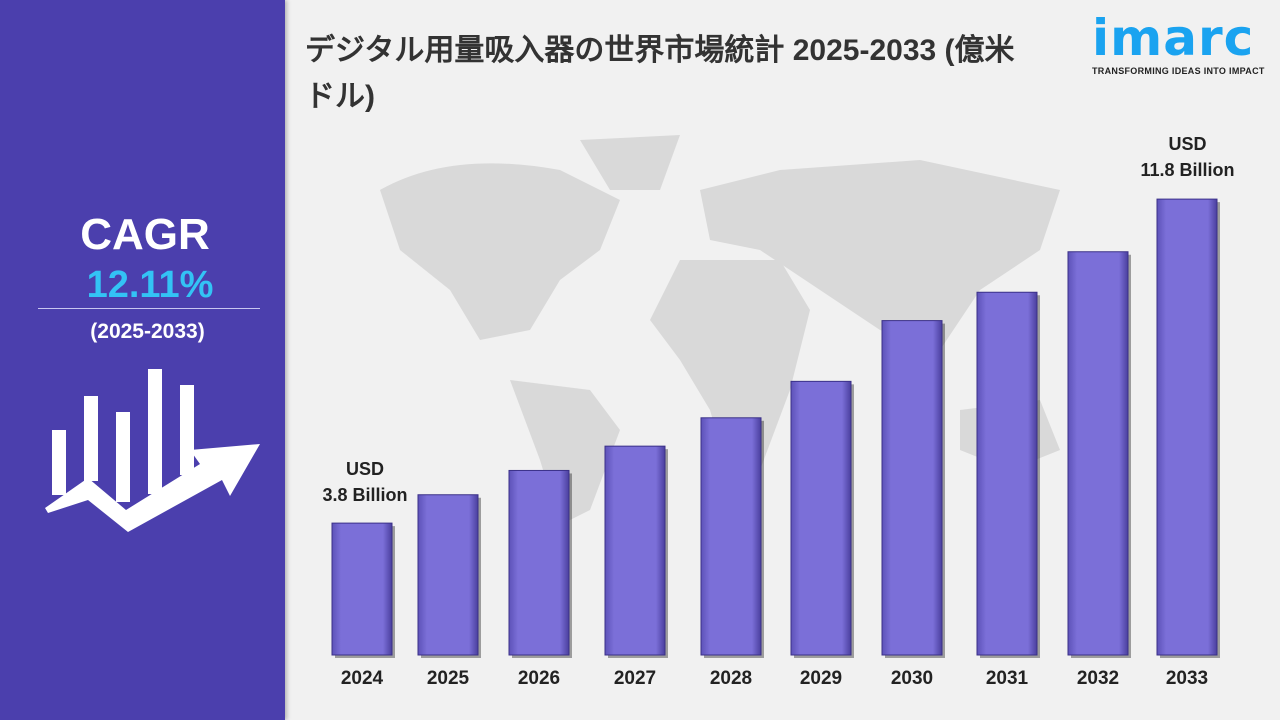  Describe the element at coordinates (1187, 678) in the screenshot. I see `x-tick-label: 2033` at that location.